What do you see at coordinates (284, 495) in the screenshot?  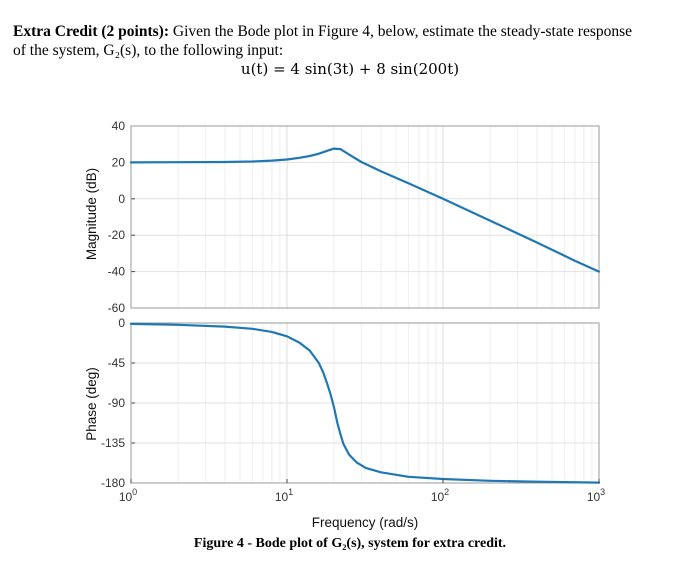 I see `frequency-xtick-label: 10¹` at bounding box center [284, 495].